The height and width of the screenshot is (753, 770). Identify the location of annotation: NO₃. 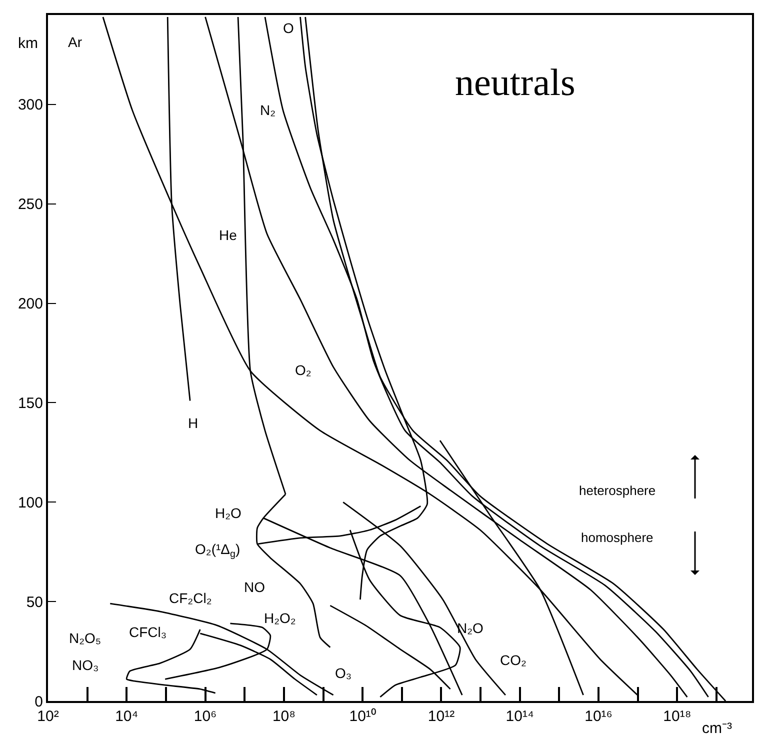
(85, 665).